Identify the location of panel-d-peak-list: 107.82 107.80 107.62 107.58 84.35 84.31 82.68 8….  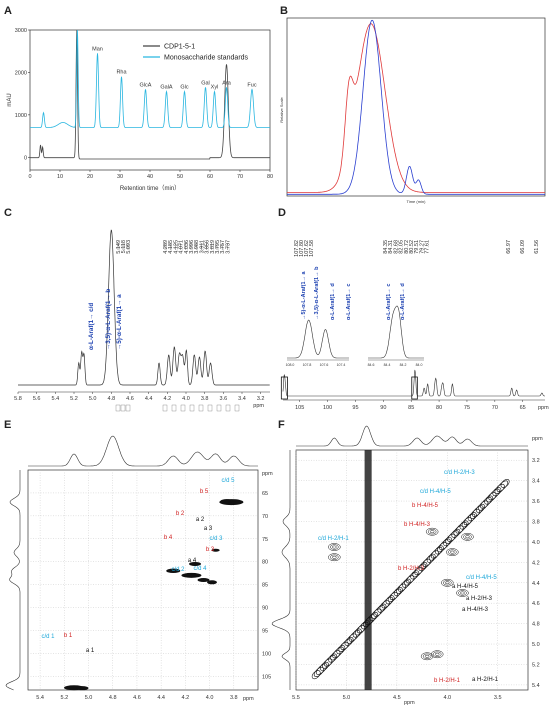
(417, 248).